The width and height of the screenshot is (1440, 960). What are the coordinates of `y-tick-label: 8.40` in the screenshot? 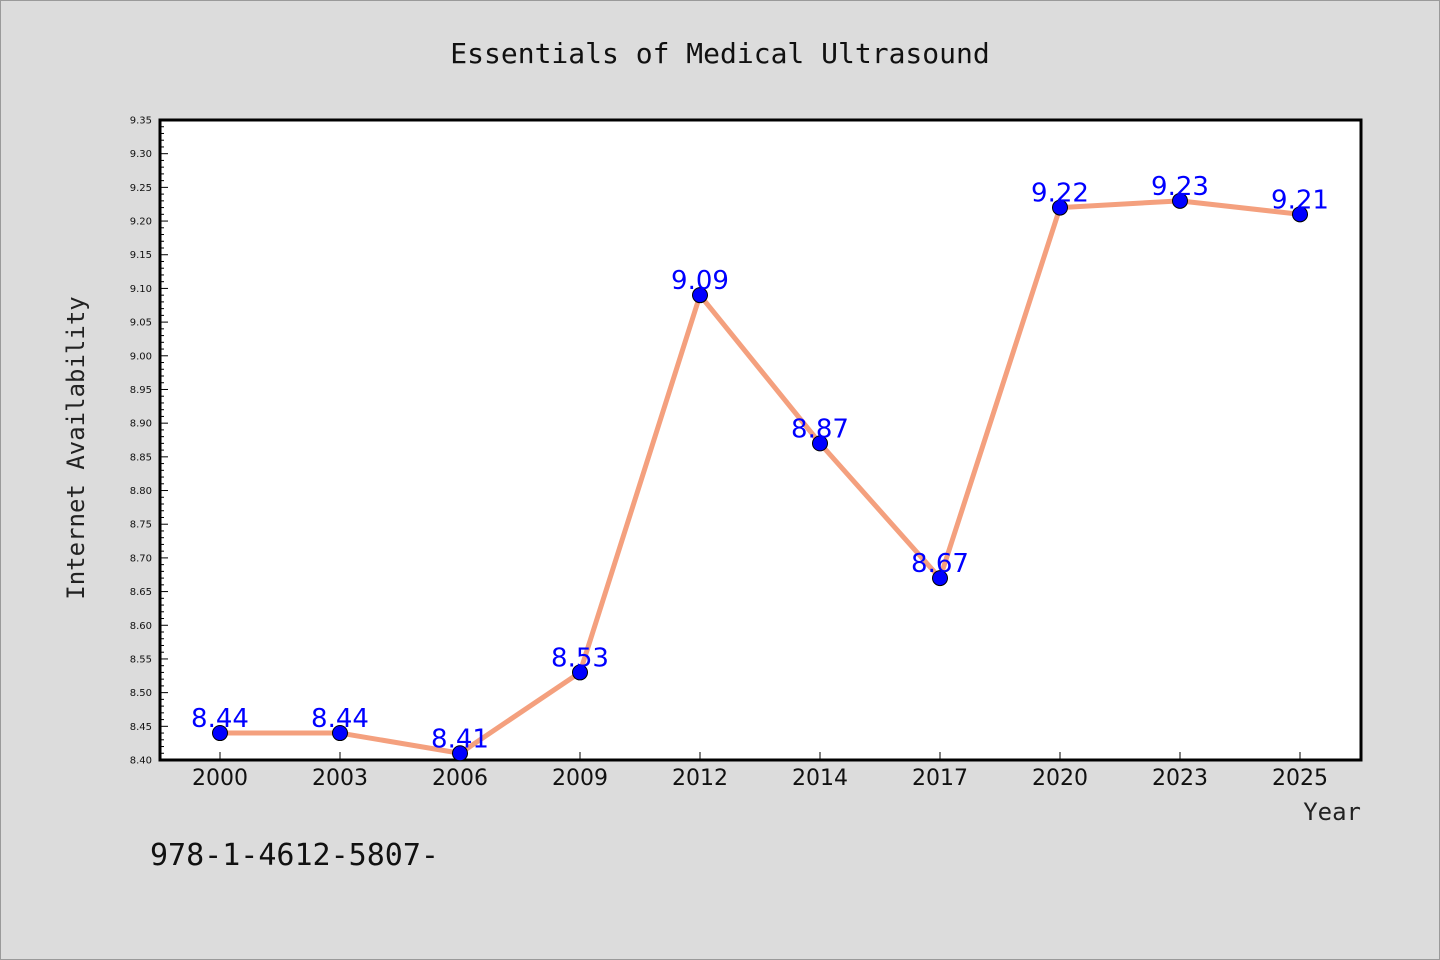 It's located at (141, 761).